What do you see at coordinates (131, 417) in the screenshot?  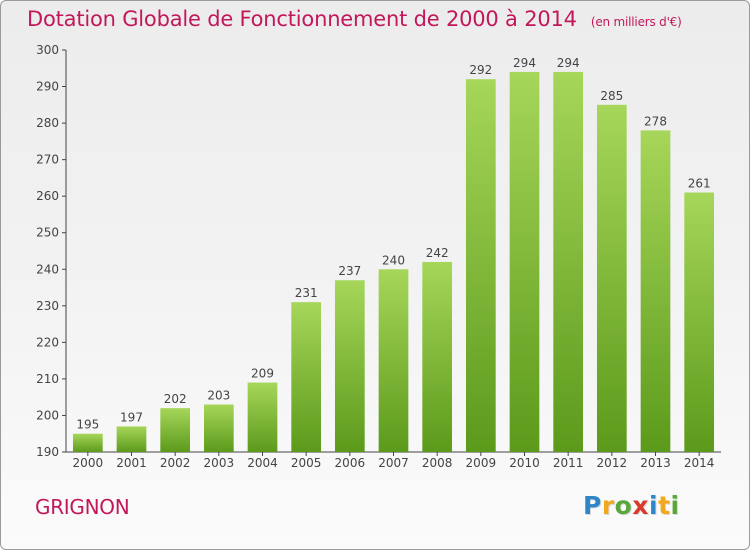 I see `data-label: 197` at bounding box center [131, 417].